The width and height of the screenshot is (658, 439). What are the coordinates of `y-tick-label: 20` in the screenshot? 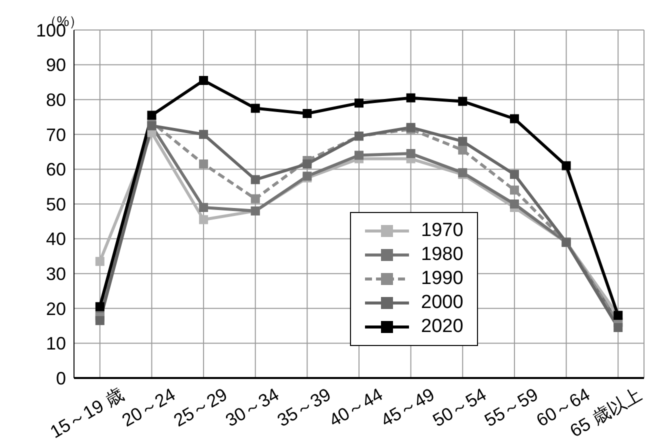 It's located at (56, 308).